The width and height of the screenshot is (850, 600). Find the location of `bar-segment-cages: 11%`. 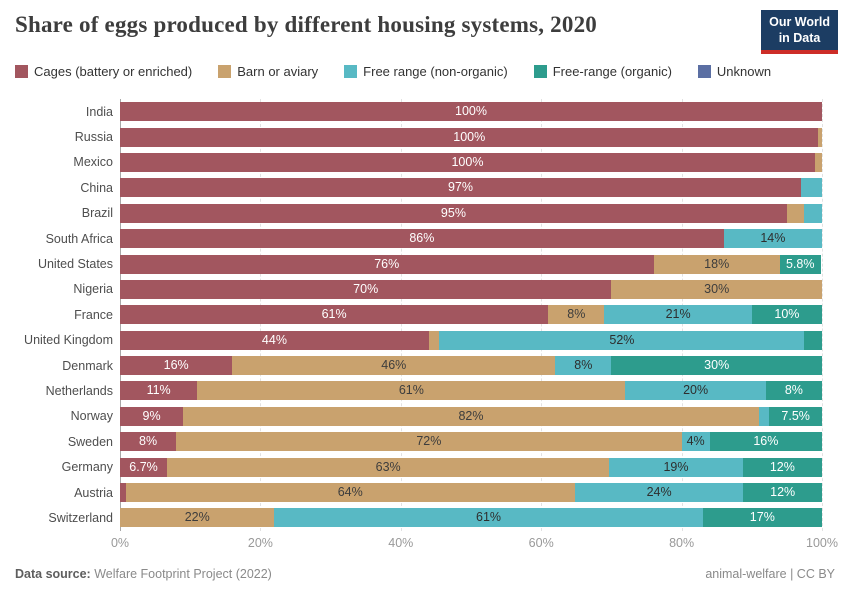

bar-segment-cages: 11% is located at coordinates (159, 391).